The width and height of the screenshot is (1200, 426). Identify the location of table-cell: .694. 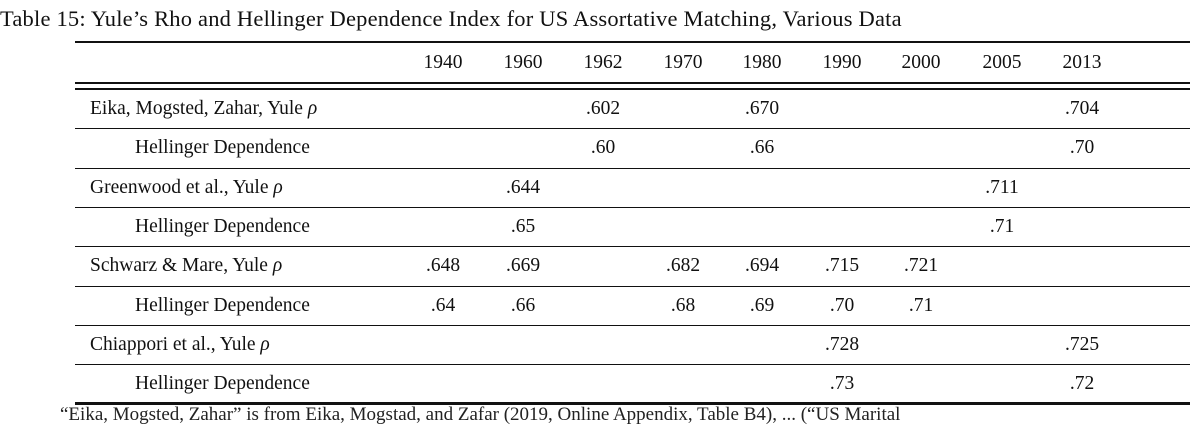
(762, 266).